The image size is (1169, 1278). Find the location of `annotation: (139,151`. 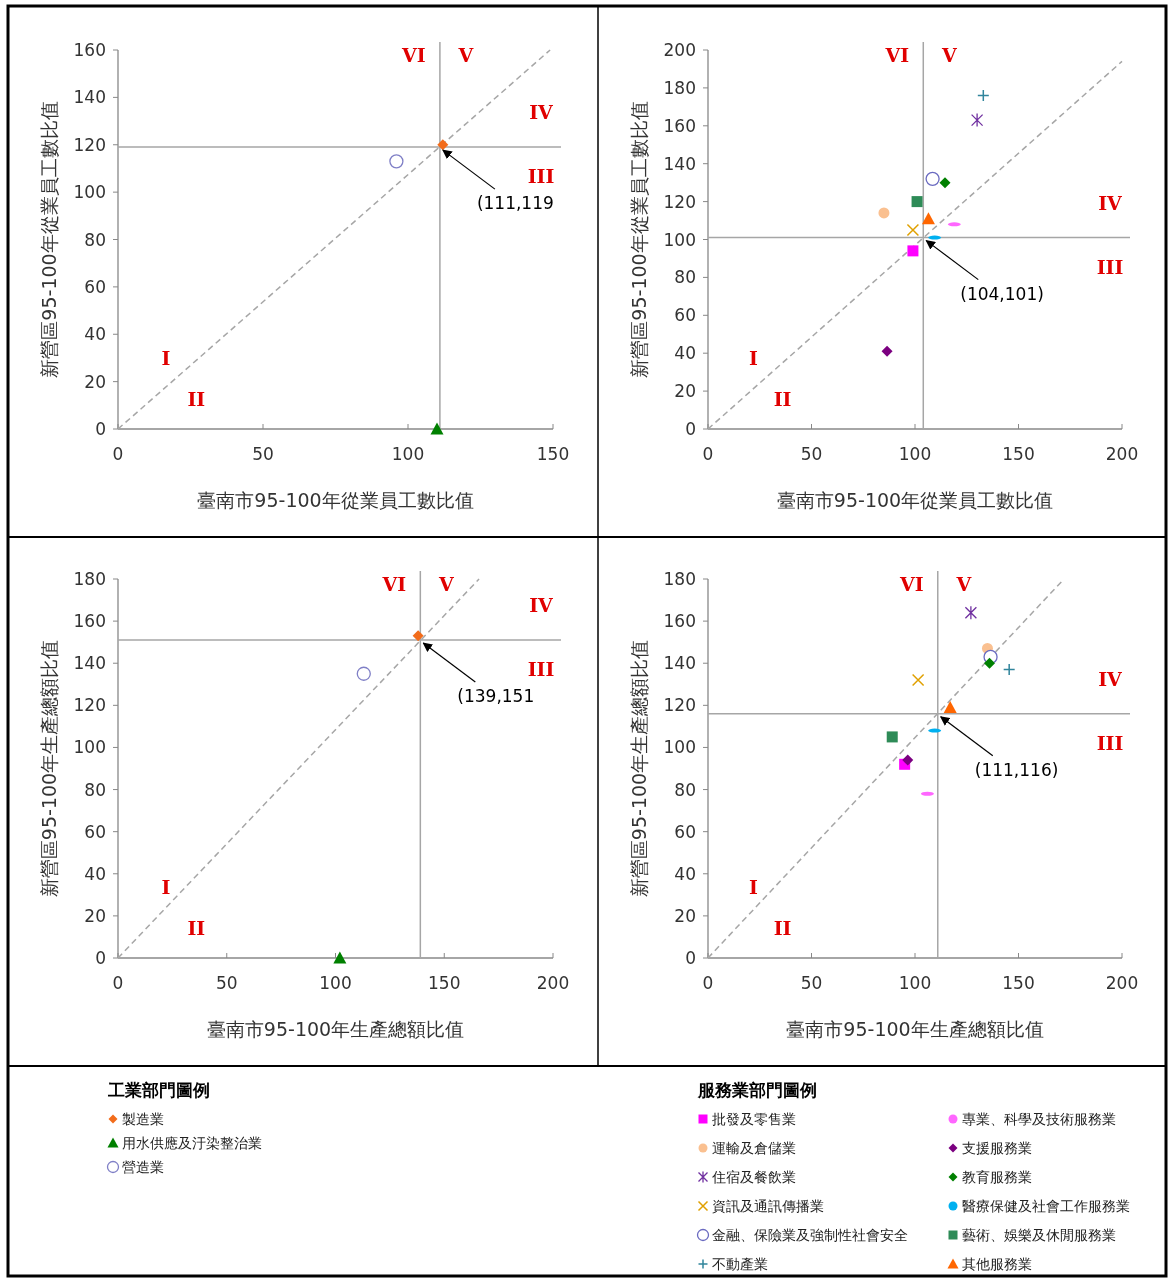

annotation: (139,151 is located at coordinates (496, 696).